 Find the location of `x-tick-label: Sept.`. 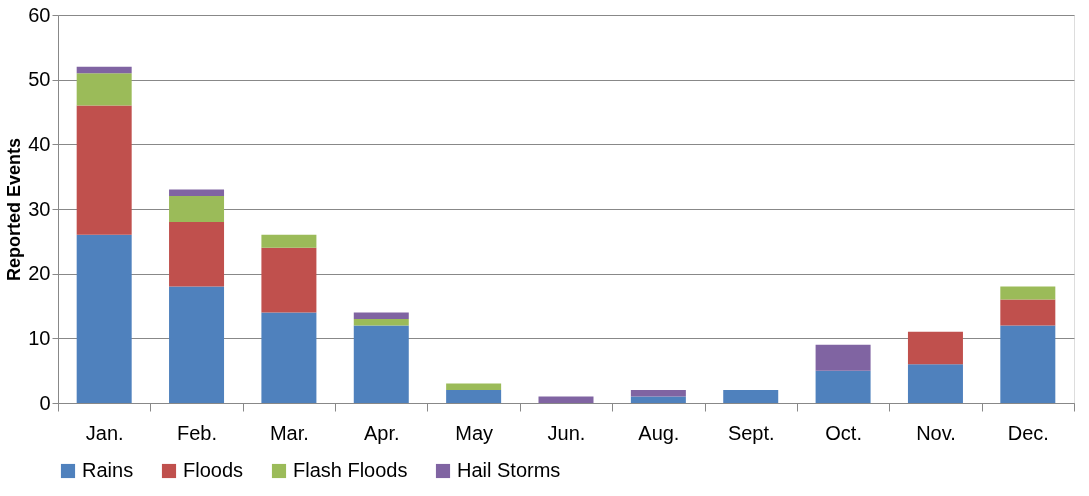

x-tick-label: Sept. is located at coordinates (751, 432).